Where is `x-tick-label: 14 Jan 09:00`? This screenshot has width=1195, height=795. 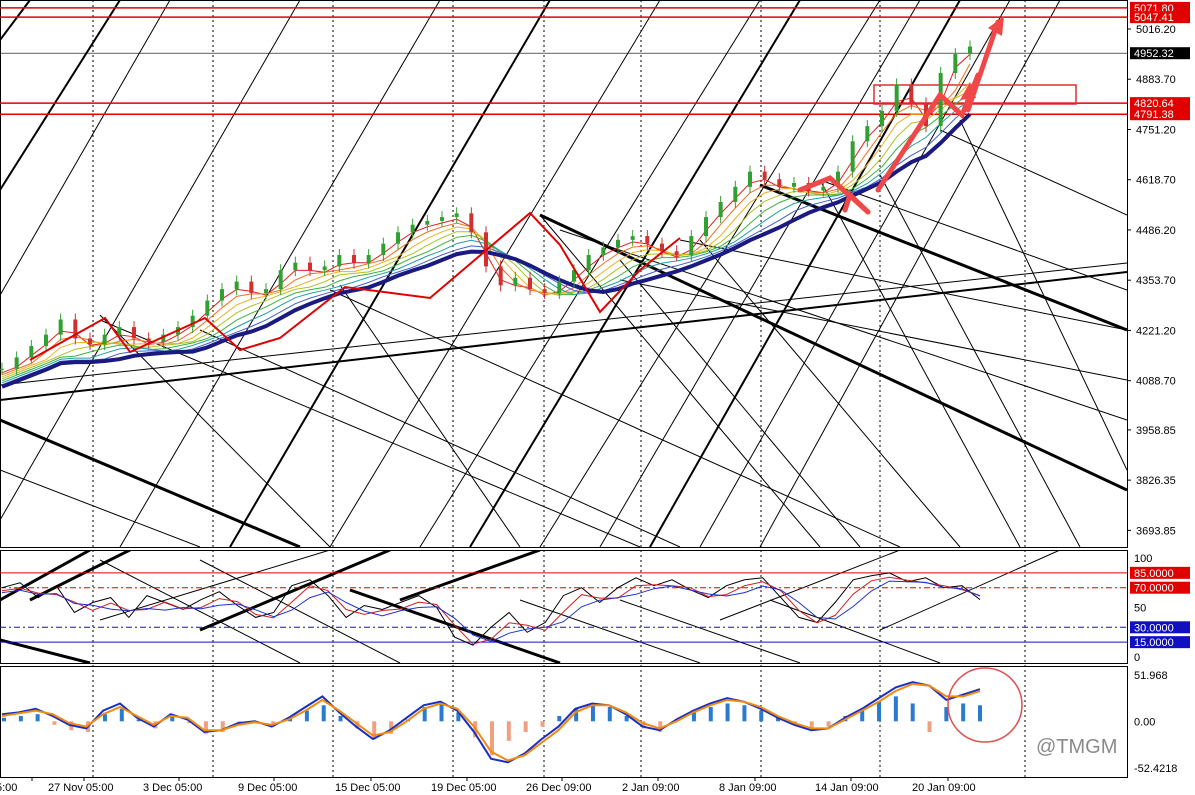 x-tick-label: 14 Jan 09:00 is located at coordinates (847, 788).